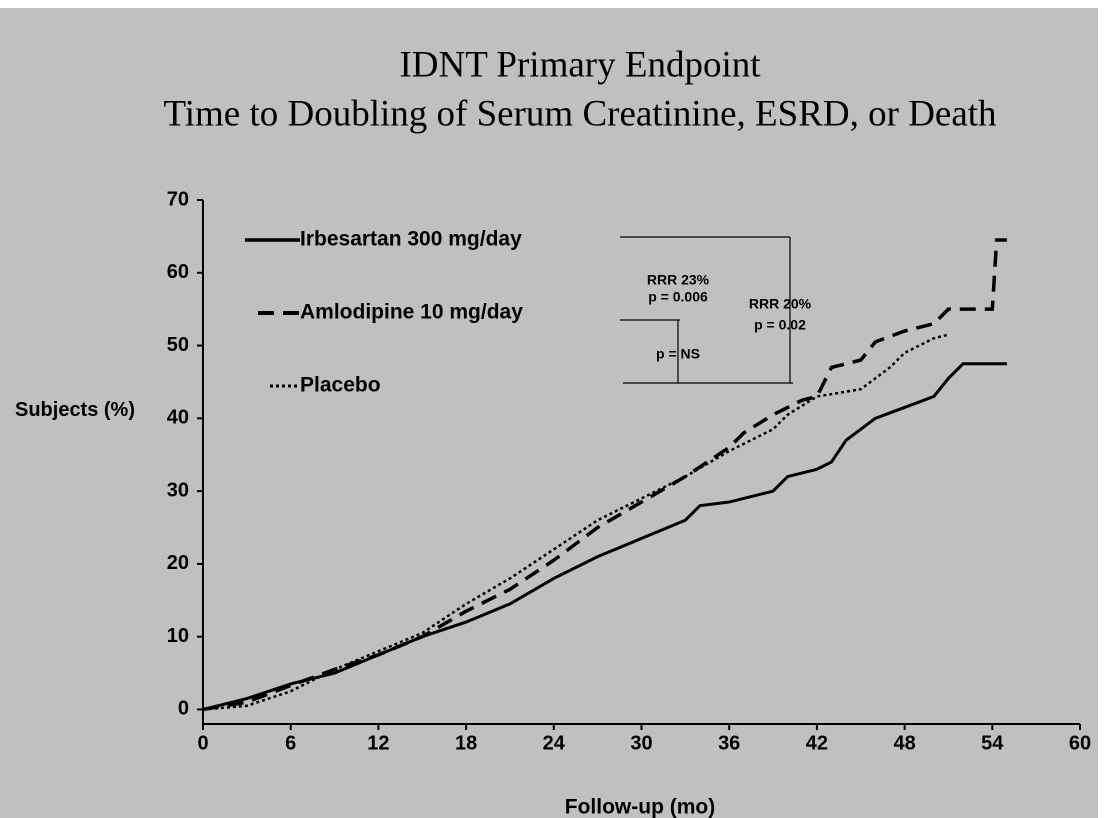 The image size is (1104, 818). I want to click on annotation: p = NS, so click(678, 354).